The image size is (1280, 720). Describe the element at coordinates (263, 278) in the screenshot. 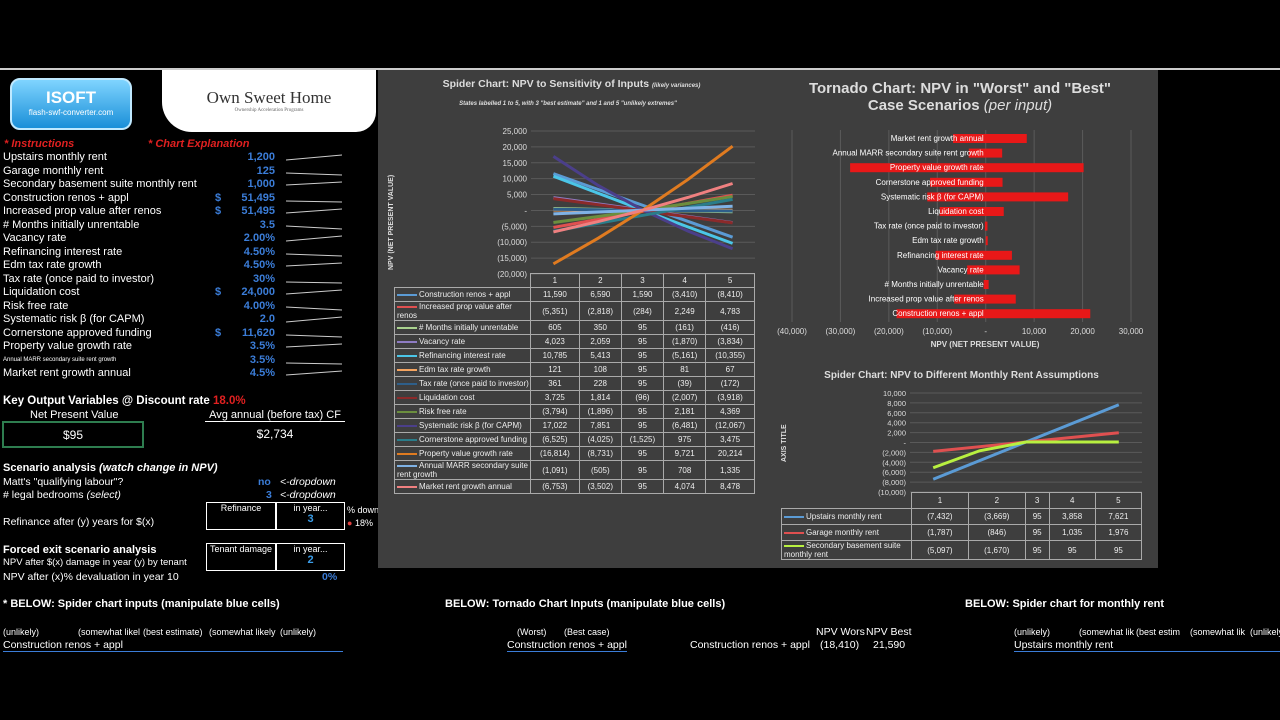

I see `input-value: 30%` at that location.